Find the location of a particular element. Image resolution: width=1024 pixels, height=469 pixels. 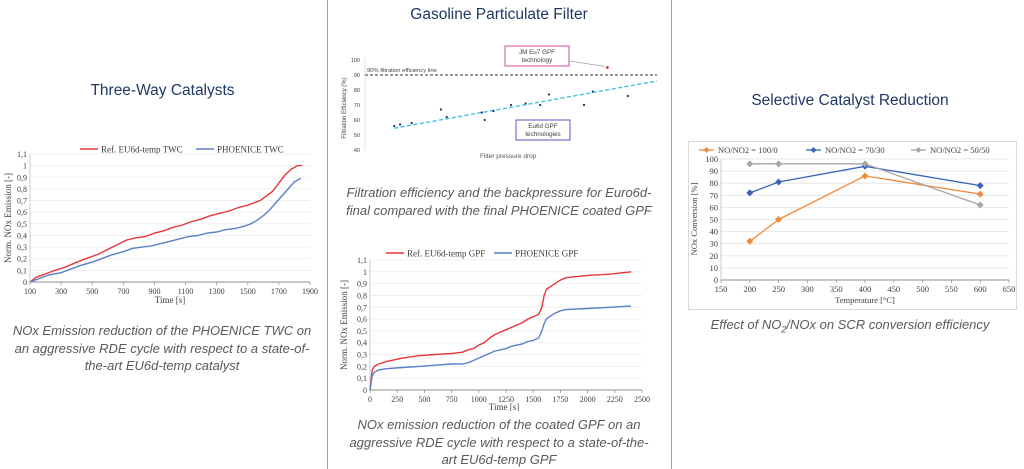

gpf_rde-y-tick-label: 0,9 is located at coordinates (362, 284).